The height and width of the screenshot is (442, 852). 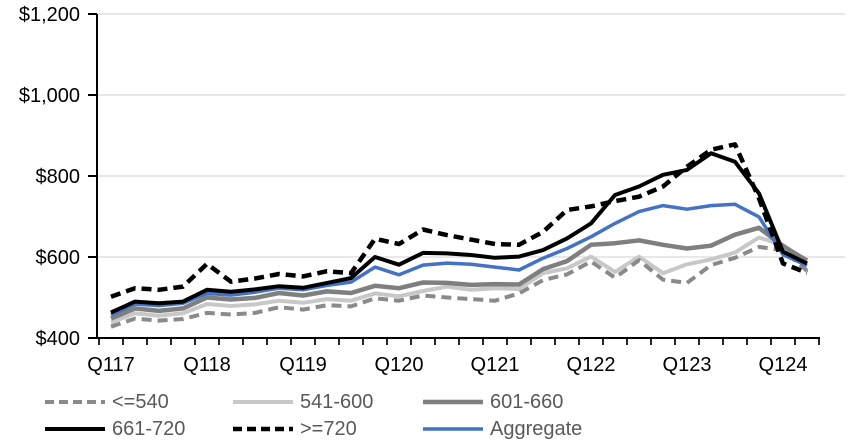 I want to click on x-axis-label: Q120, so click(x=399, y=365).